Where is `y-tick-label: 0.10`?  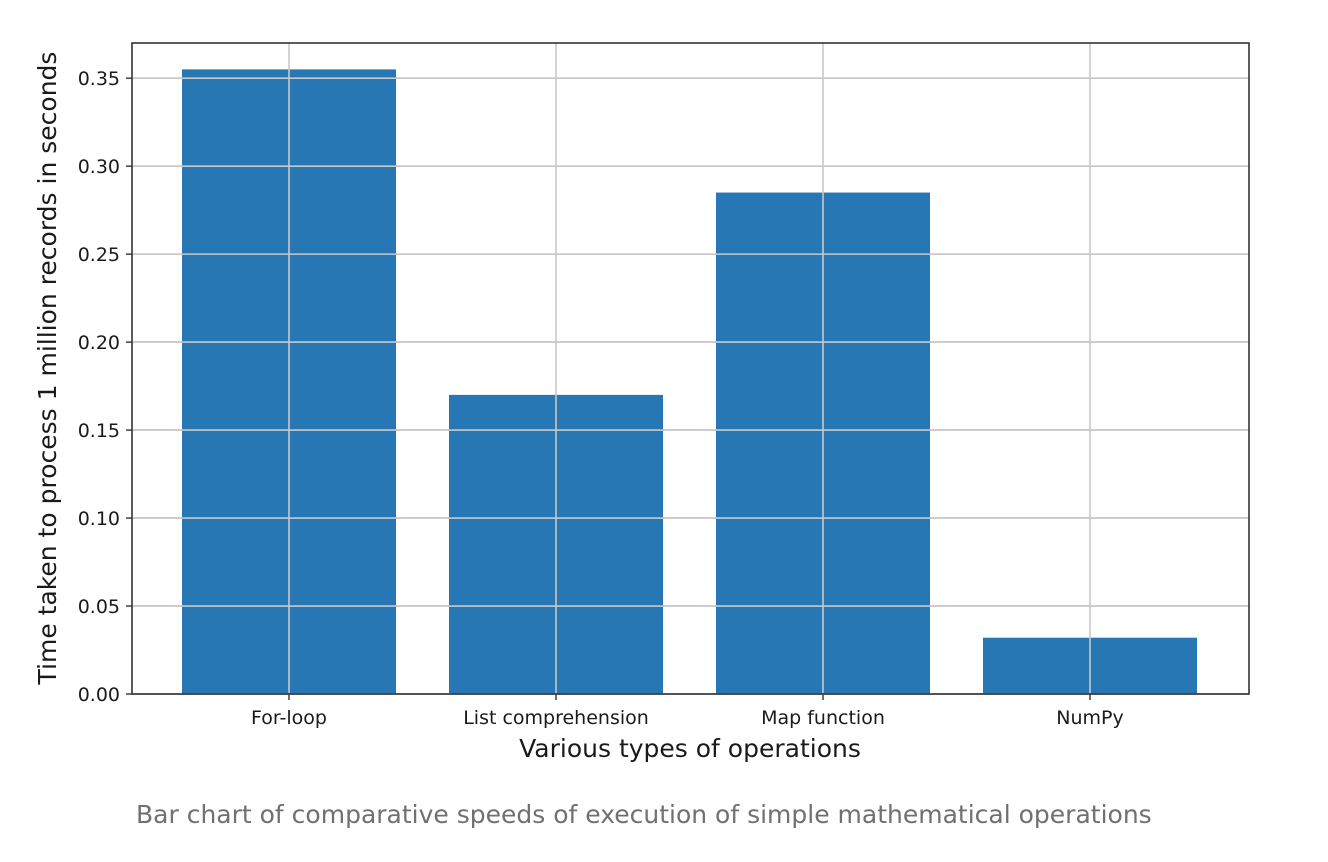 y-tick-label: 0.10 is located at coordinates (99, 519).